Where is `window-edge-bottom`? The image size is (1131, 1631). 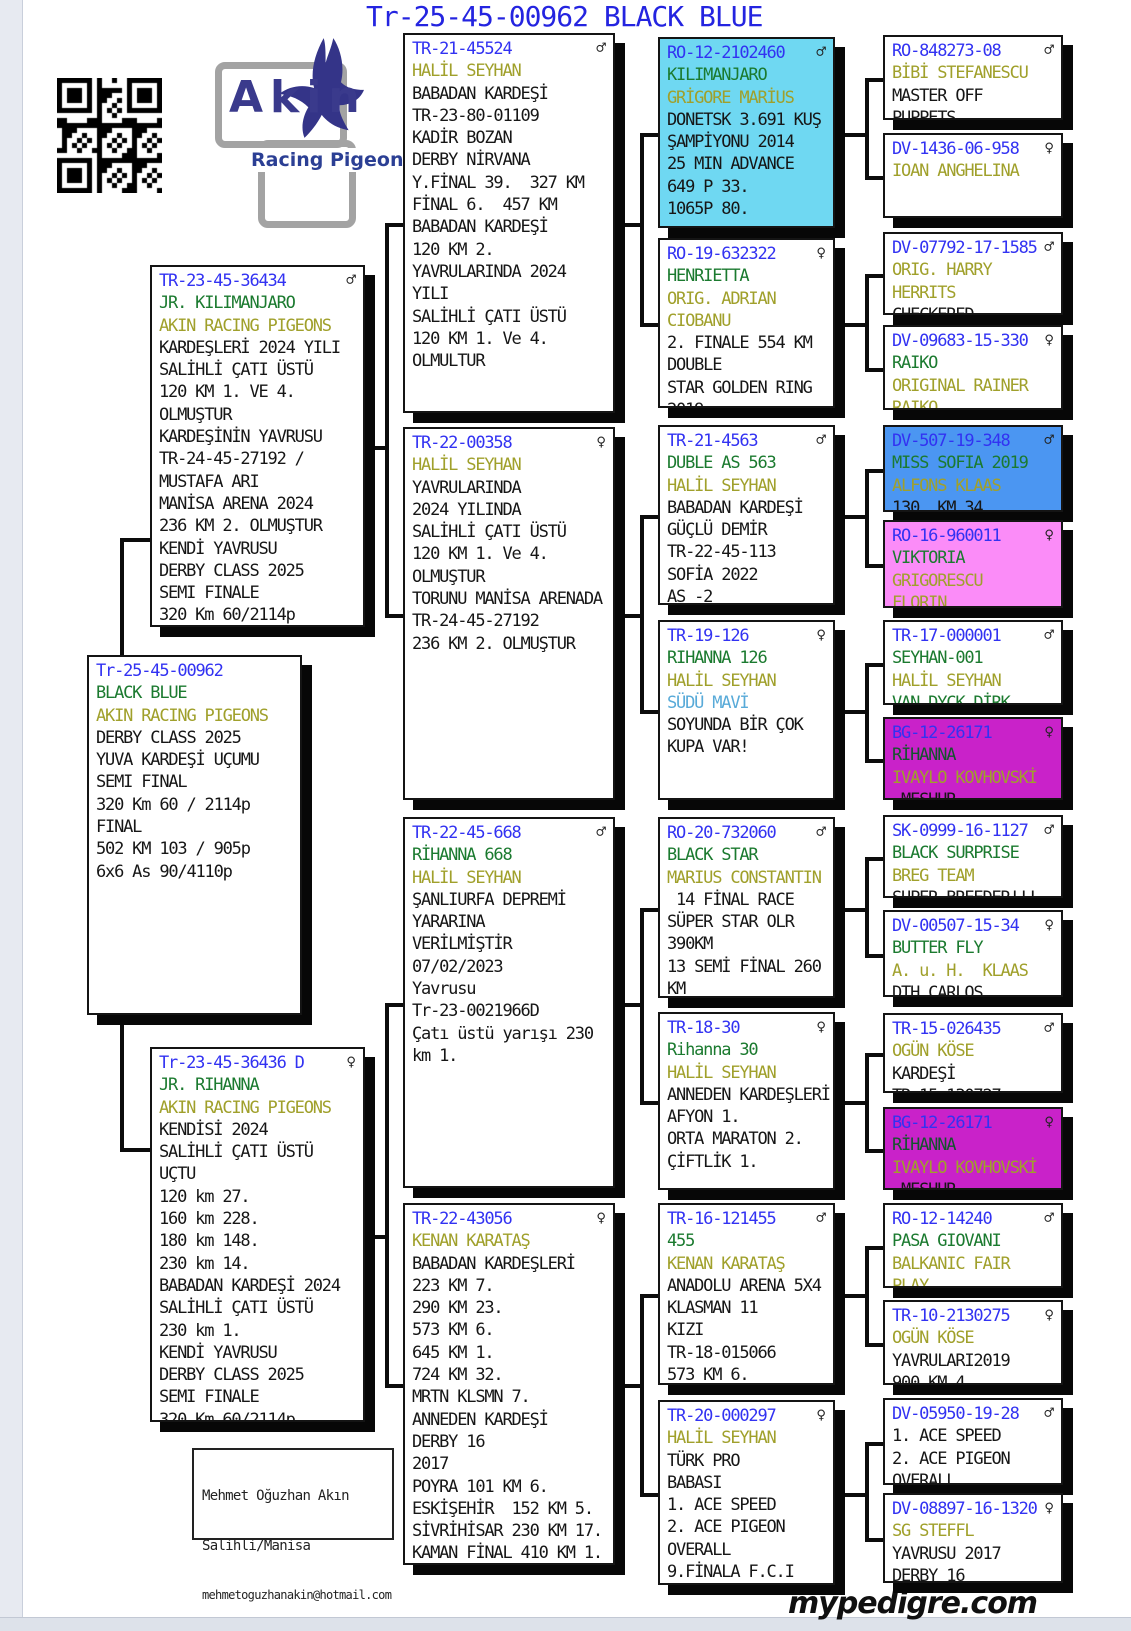 window-edge-bottom is located at coordinates (565, 1624).